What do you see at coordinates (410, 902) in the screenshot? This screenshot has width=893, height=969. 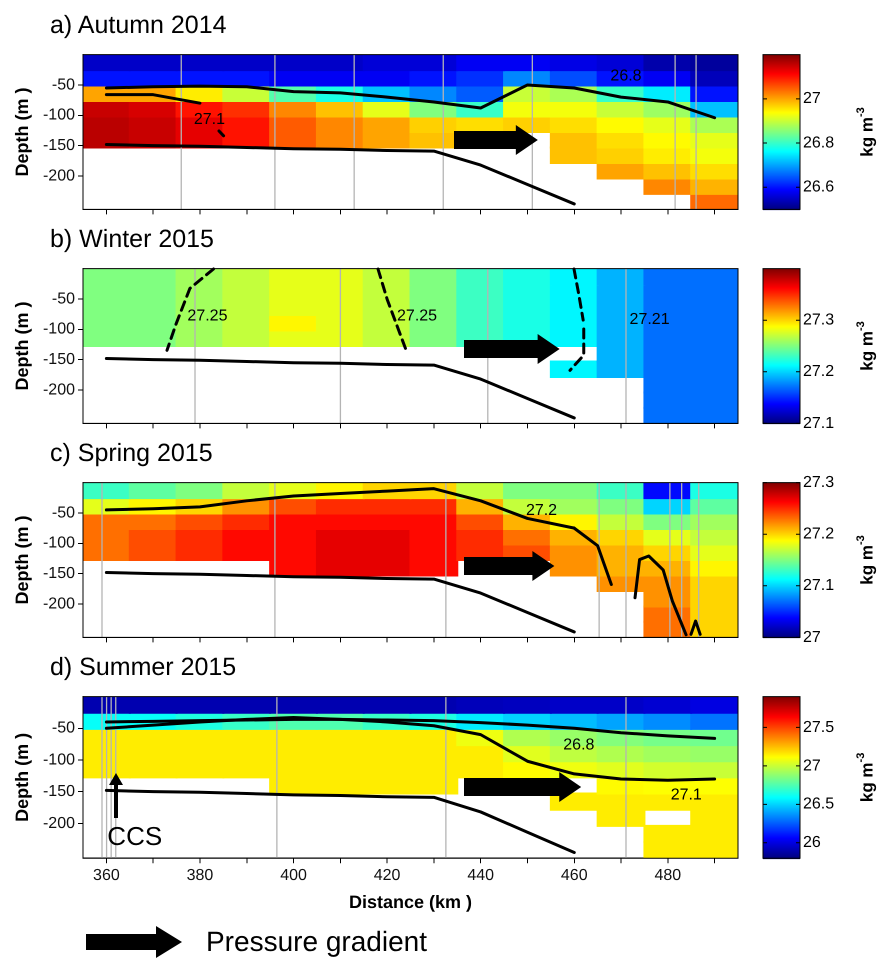 I see `x-axis-title: Distance (km )` at bounding box center [410, 902].